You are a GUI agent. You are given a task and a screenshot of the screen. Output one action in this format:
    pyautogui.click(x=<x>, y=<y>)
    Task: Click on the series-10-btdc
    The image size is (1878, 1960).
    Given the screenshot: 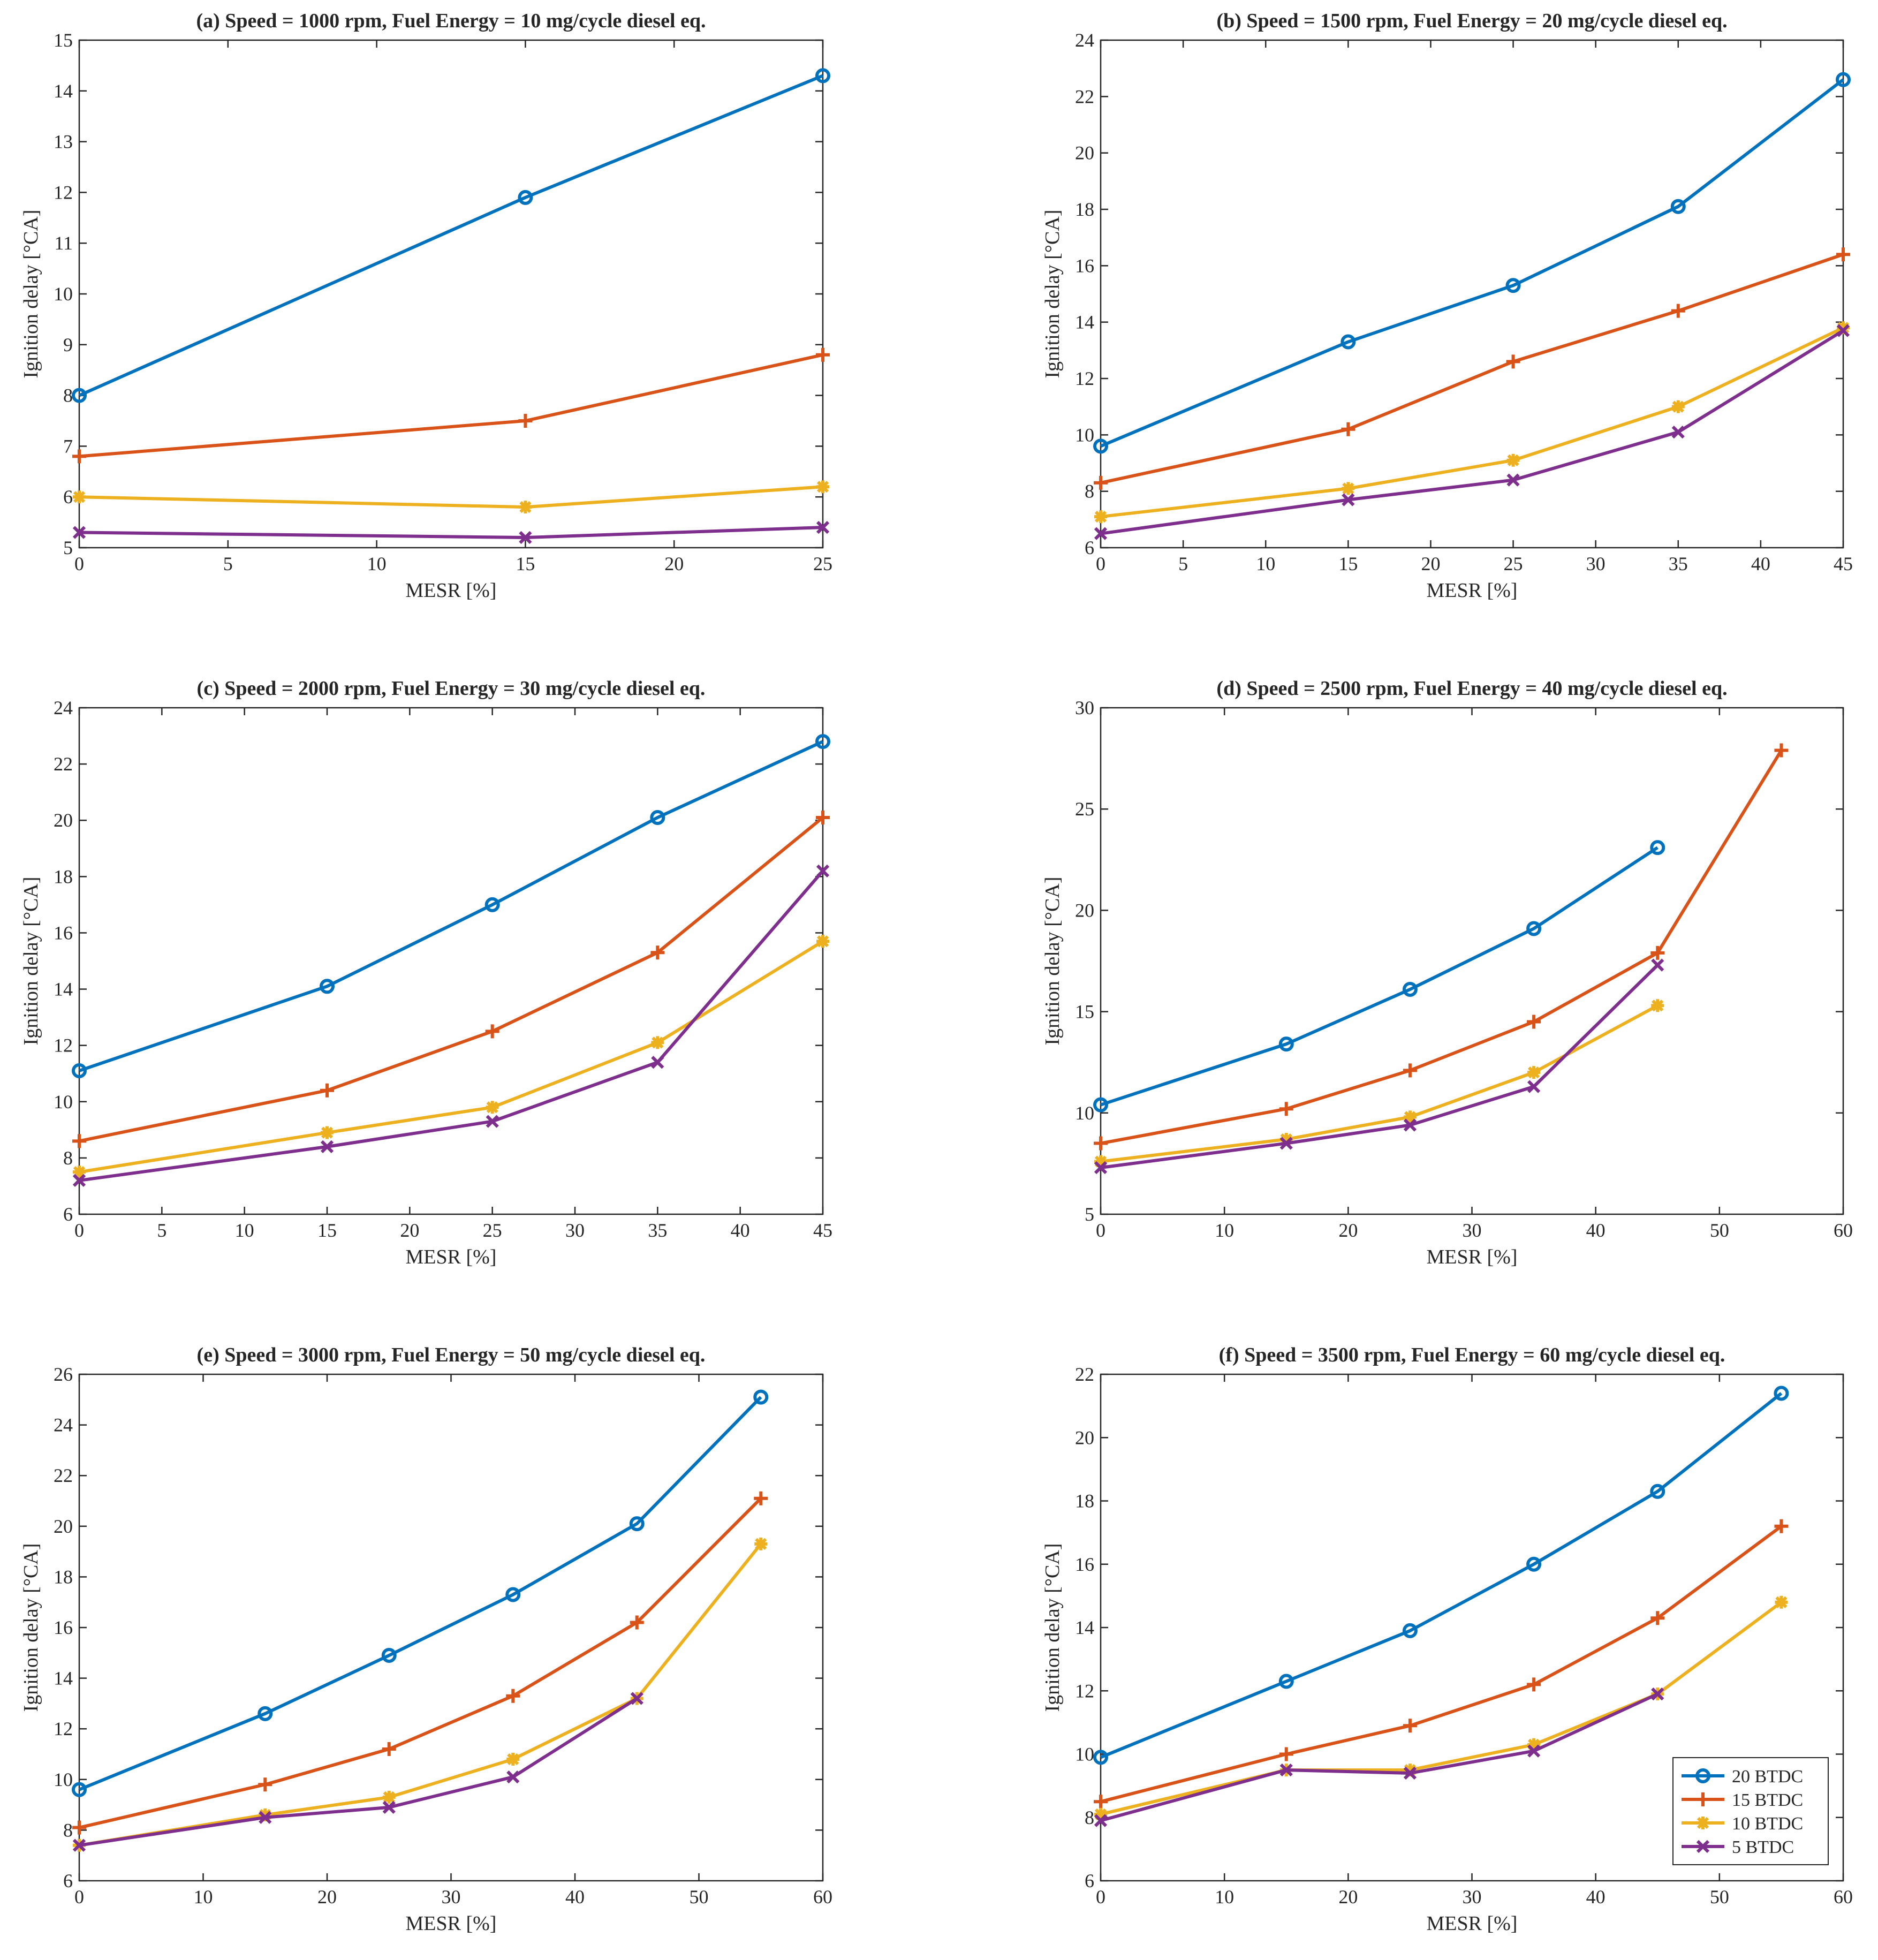 What is the action you would take?
    pyautogui.click(x=451, y=1057)
    